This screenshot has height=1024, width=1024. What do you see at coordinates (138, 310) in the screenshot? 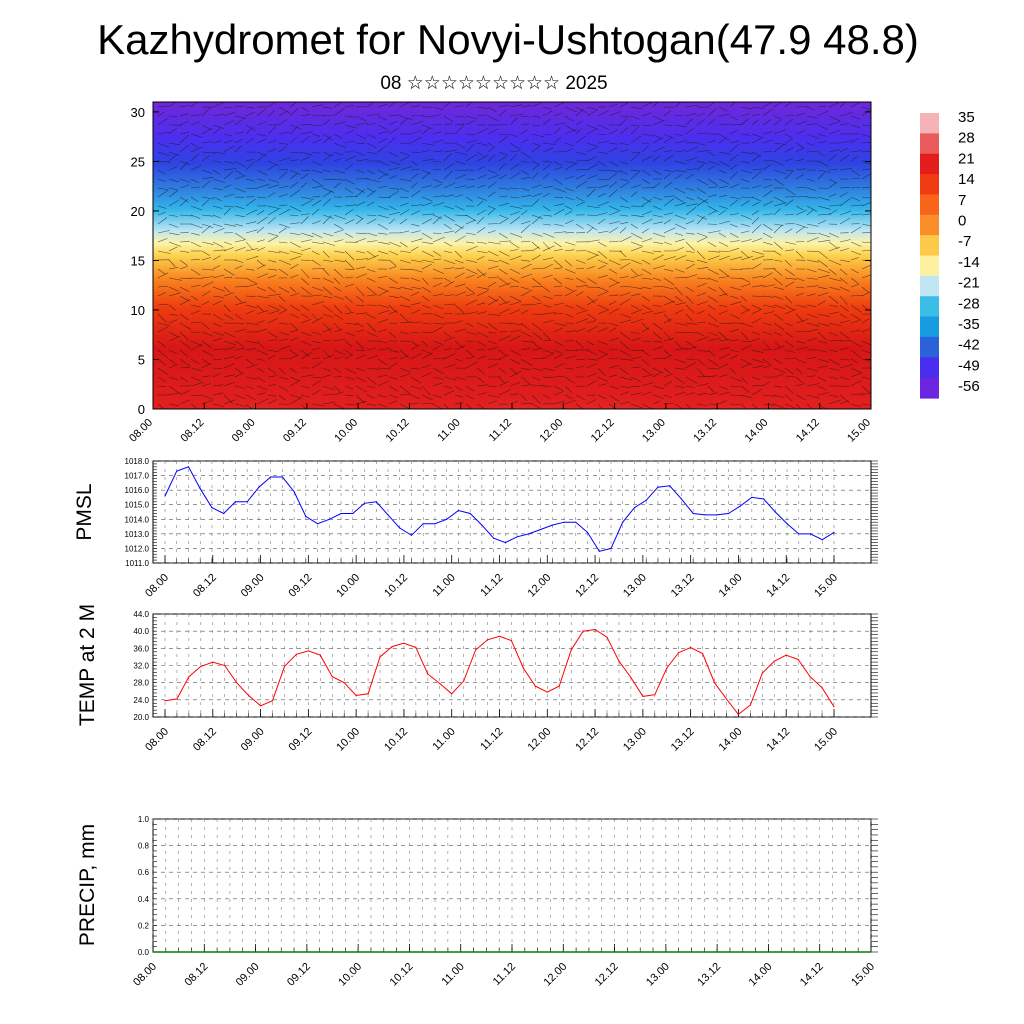
I see `y-tick-label: 10` at bounding box center [138, 310].